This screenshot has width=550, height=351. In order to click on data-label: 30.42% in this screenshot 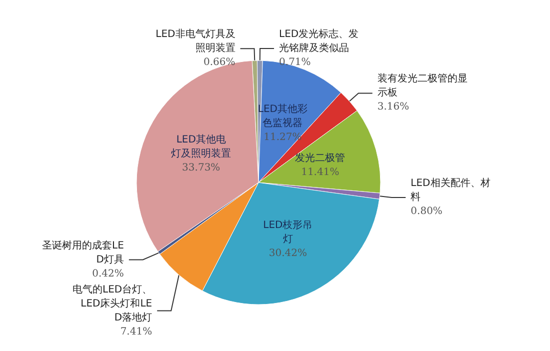, I will do `click(288, 253)`.